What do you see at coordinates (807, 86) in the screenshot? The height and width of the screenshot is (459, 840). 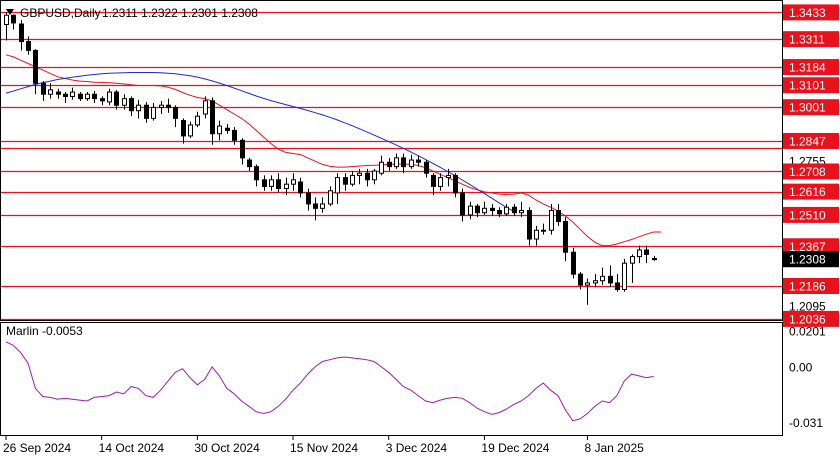 I see `price-tick-label: 1.3101` at bounding box center [807, 86].